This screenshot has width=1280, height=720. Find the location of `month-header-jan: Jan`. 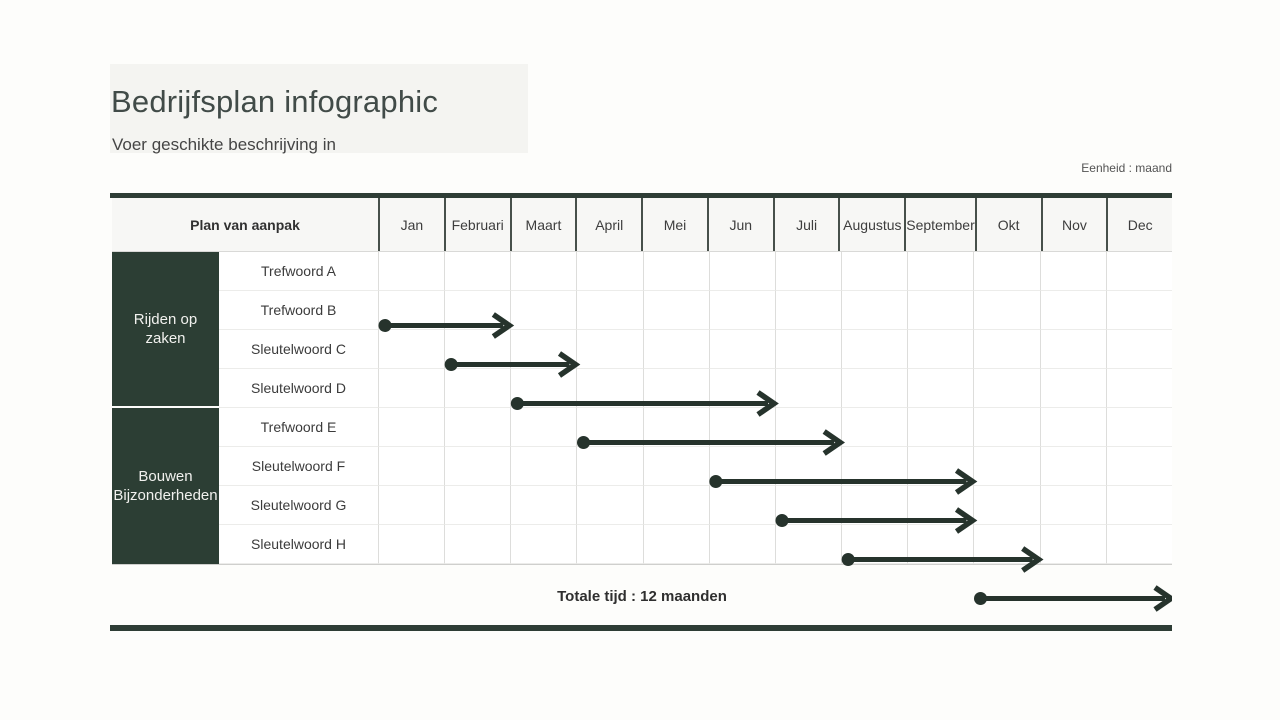

month-header-jan: Jan is located at coordinates (411, 224).